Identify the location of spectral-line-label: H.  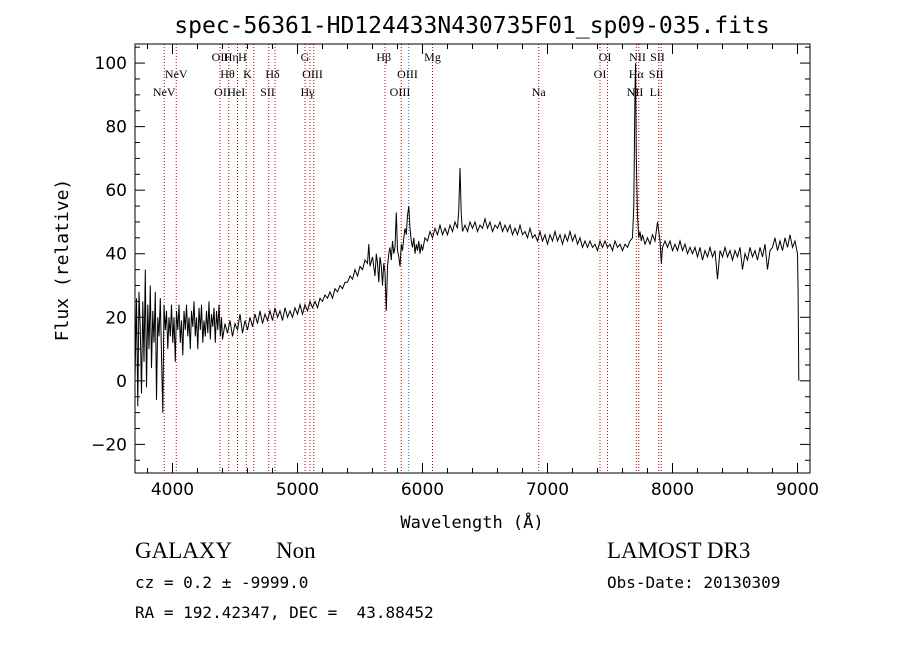
(242, 57).